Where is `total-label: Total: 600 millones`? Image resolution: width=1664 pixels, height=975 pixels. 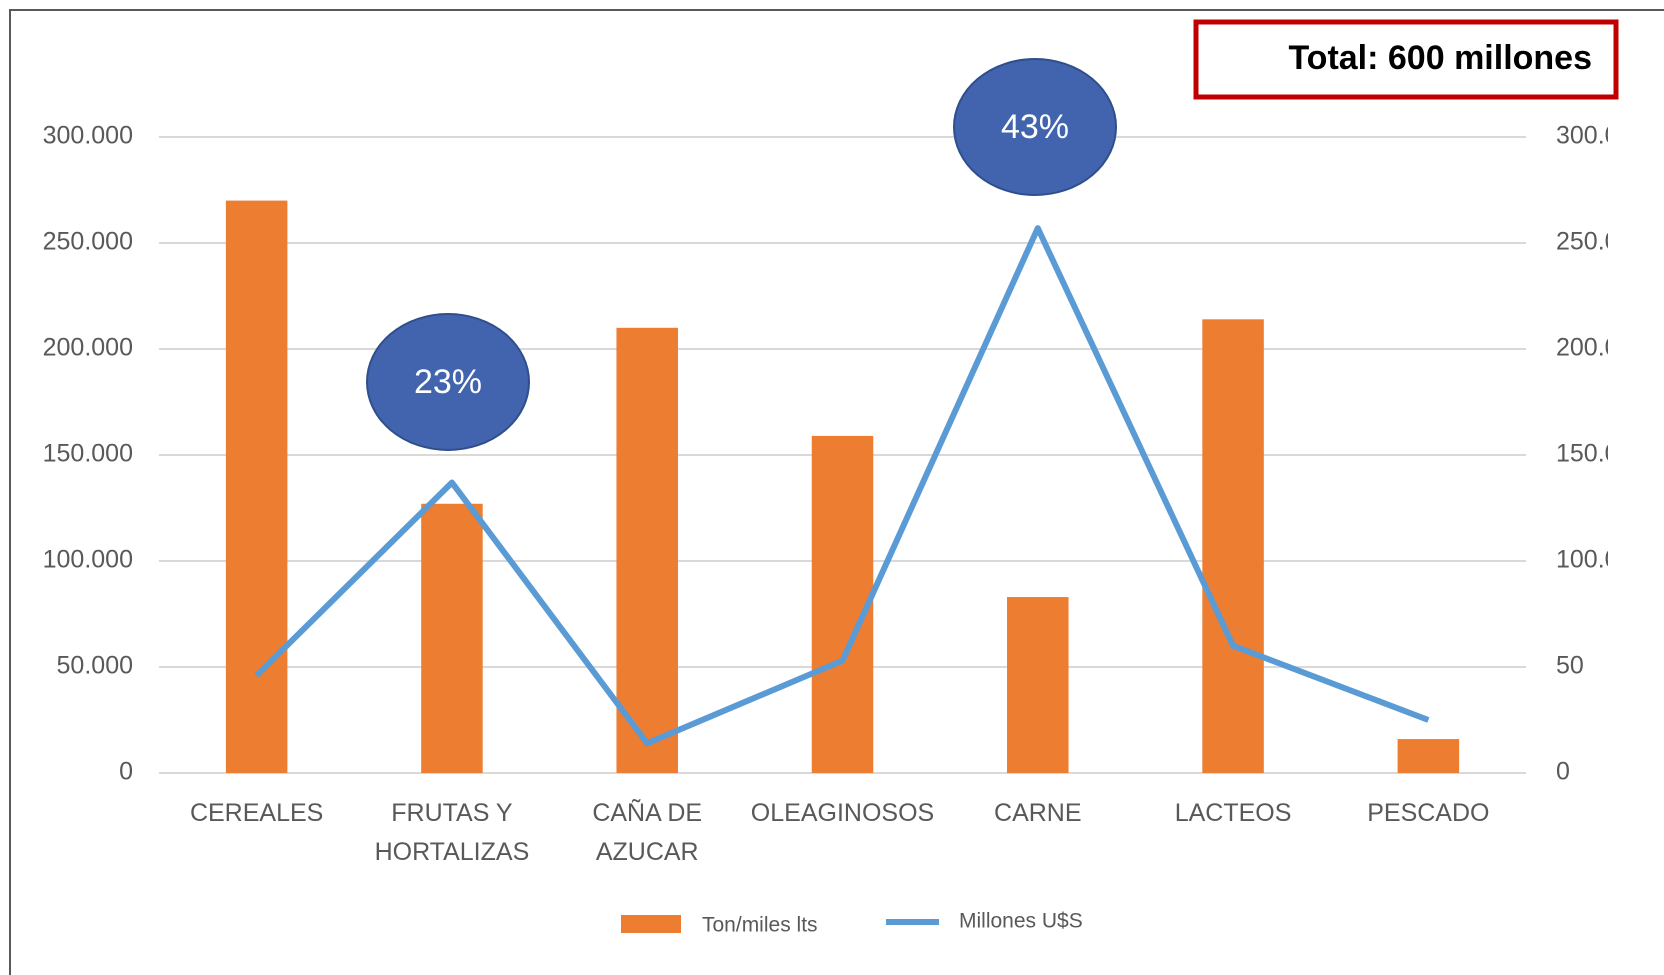
total-label: Total: 600 millones is located at coordinates (1440, 58).